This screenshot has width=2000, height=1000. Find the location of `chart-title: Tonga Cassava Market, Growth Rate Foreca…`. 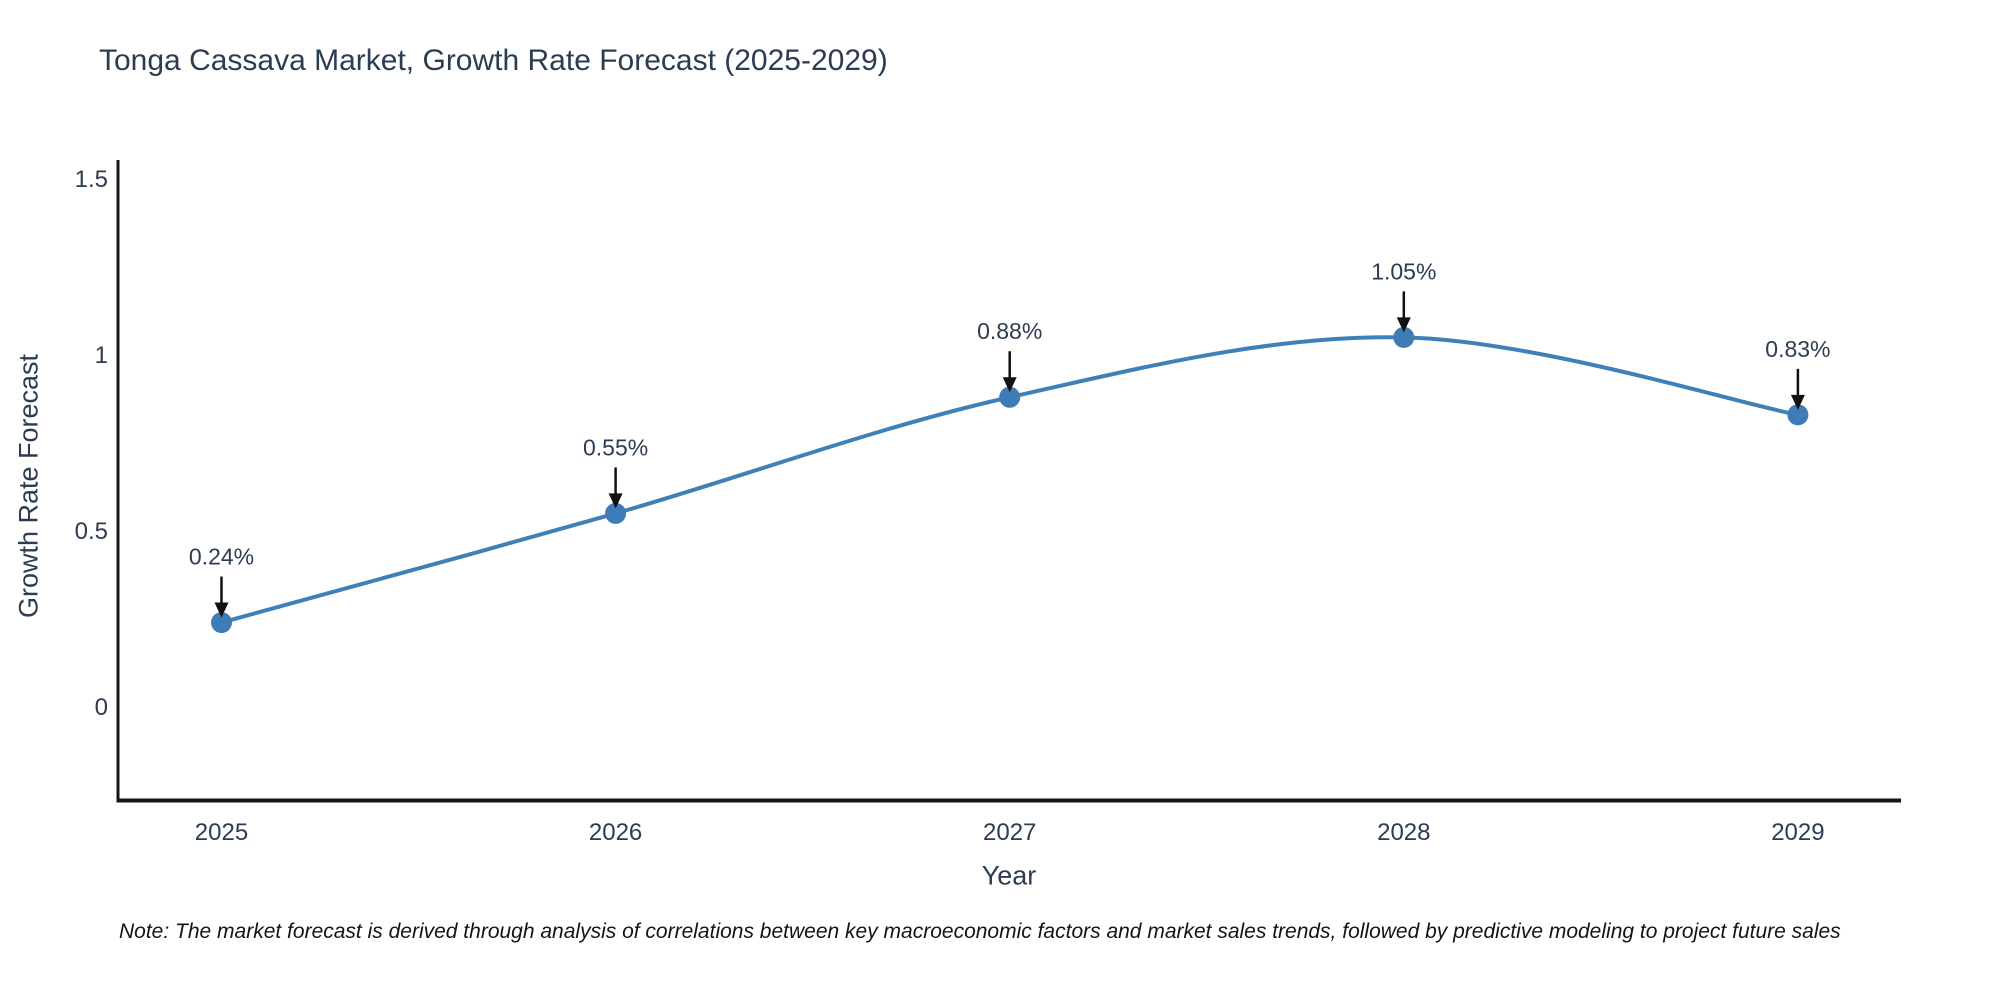

chart-title: Tonga Cassava Market, Growth Rate Foreca… is located at coordinates (493, 60).